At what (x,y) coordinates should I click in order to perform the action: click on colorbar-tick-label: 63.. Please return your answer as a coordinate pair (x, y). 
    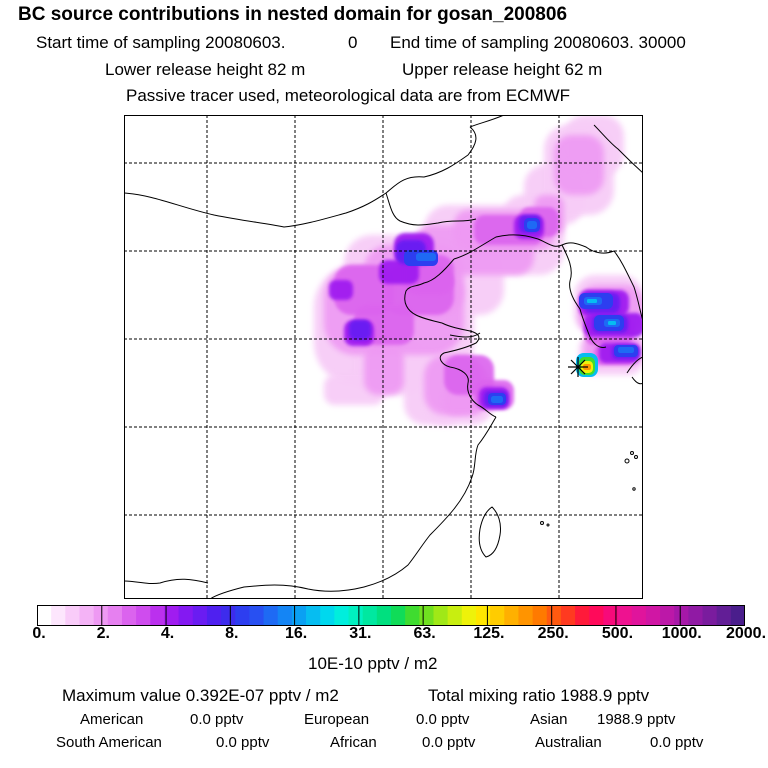
    Looking at the image, I should click on (424, 633).